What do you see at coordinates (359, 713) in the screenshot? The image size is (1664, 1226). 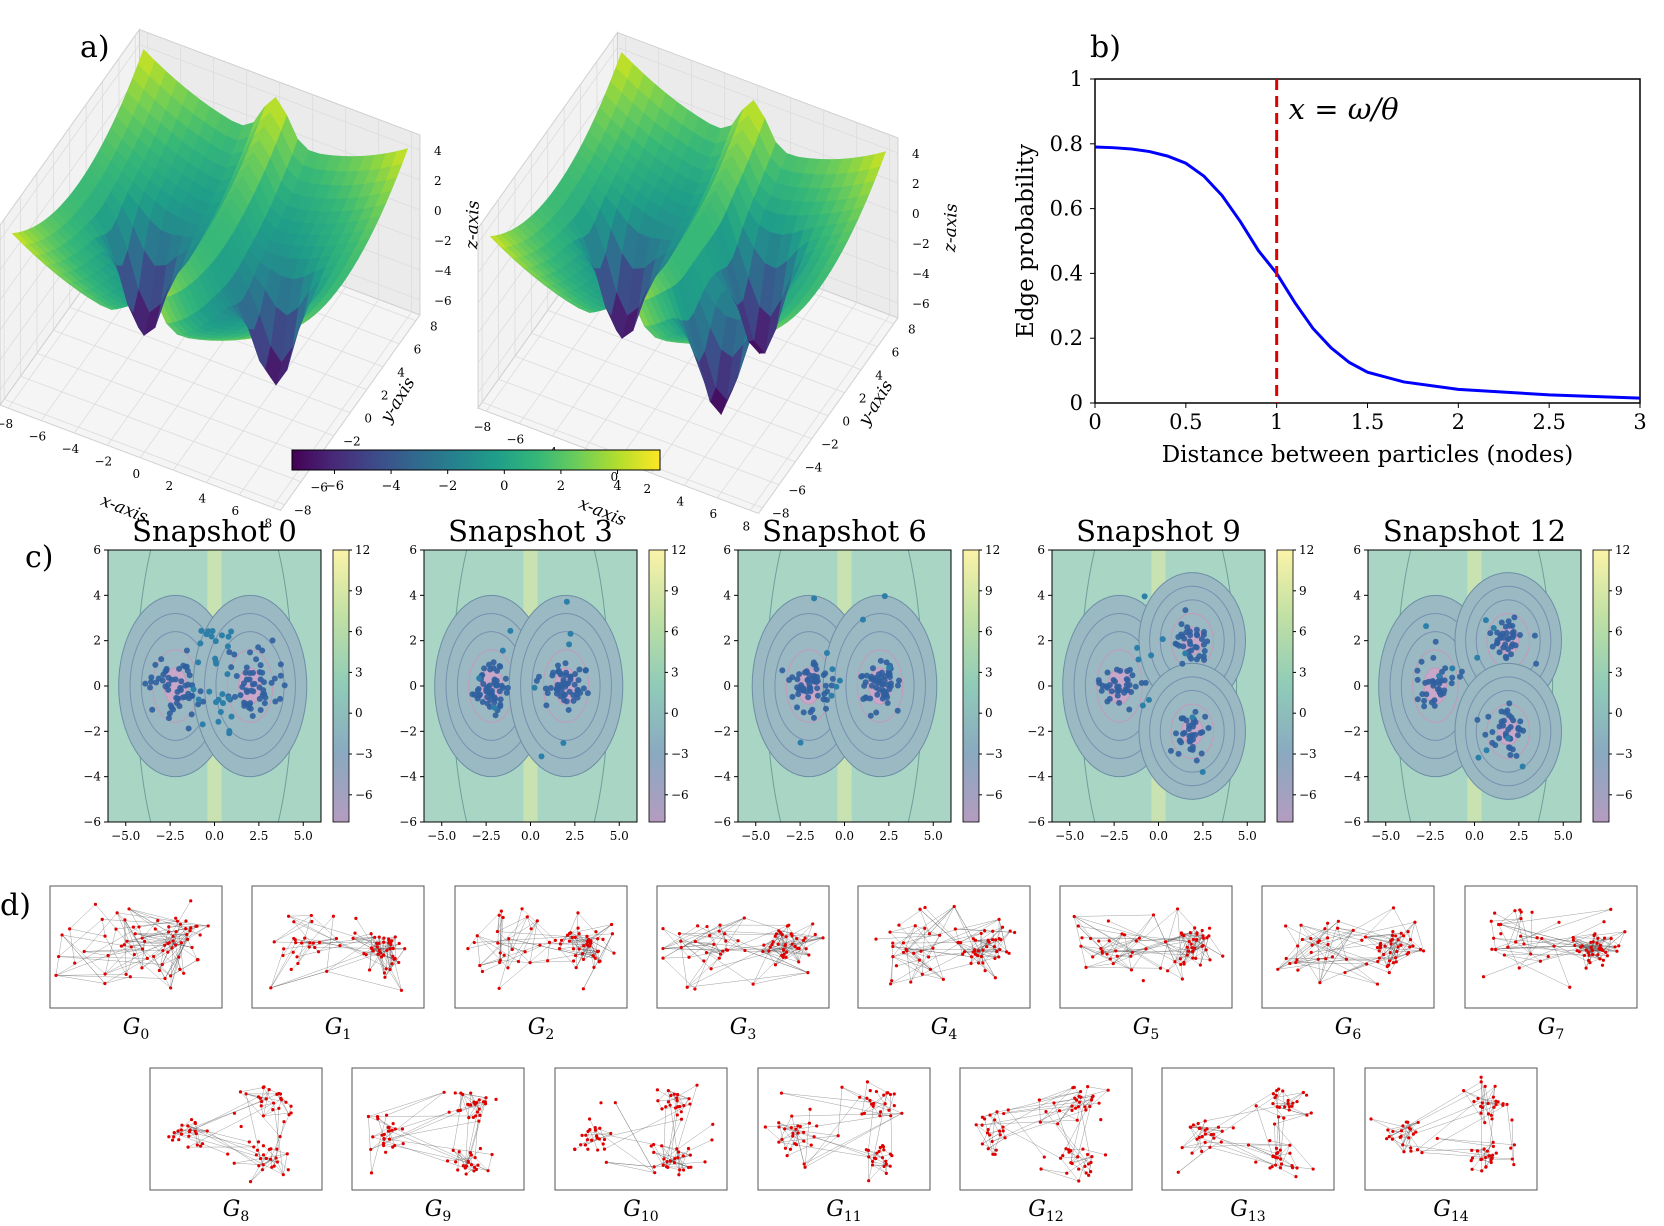 I see `colorbar-tick-label: 0` at bounding box center [359, 713].